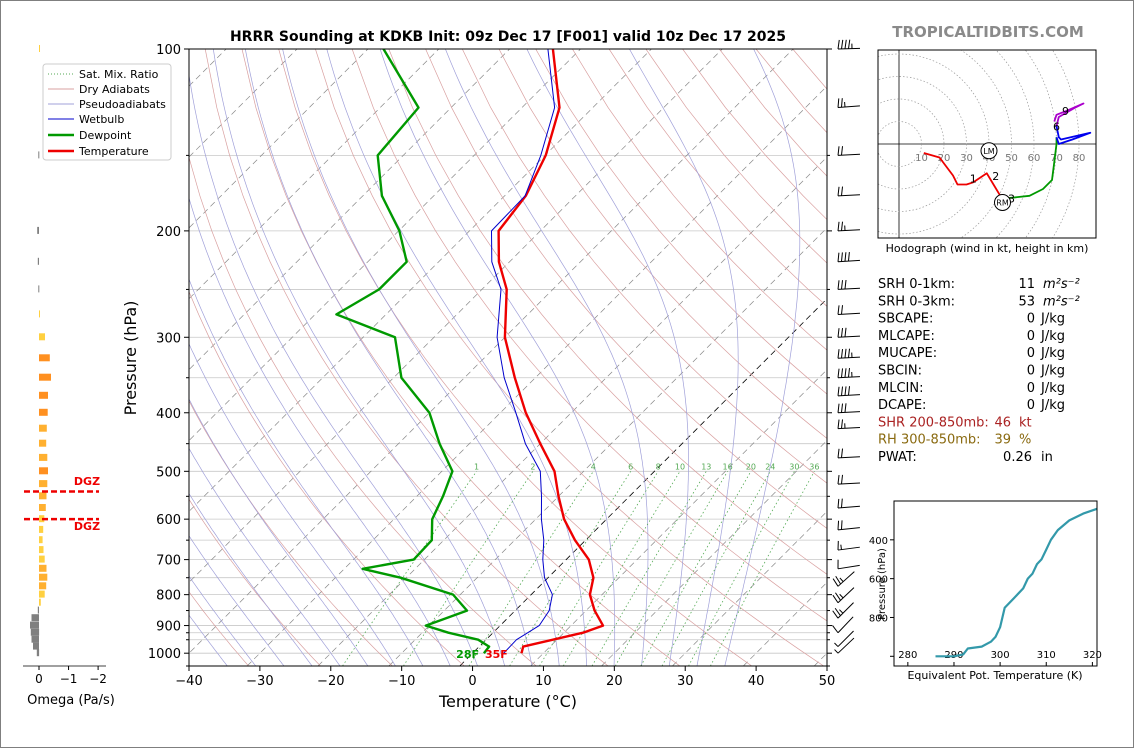  What do you see at coordinates (791, 91) in the screenshot?
I see `dry-adiabat` at bounding box center [791, 91].